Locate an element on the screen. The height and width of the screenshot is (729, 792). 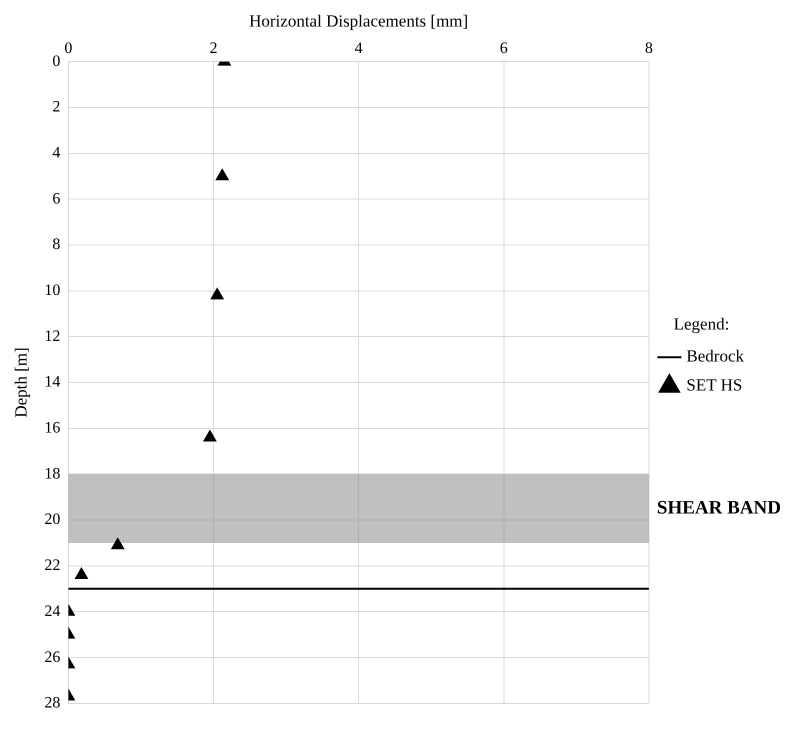
y-tick-label: 16 is located at coordinates (52, 428).